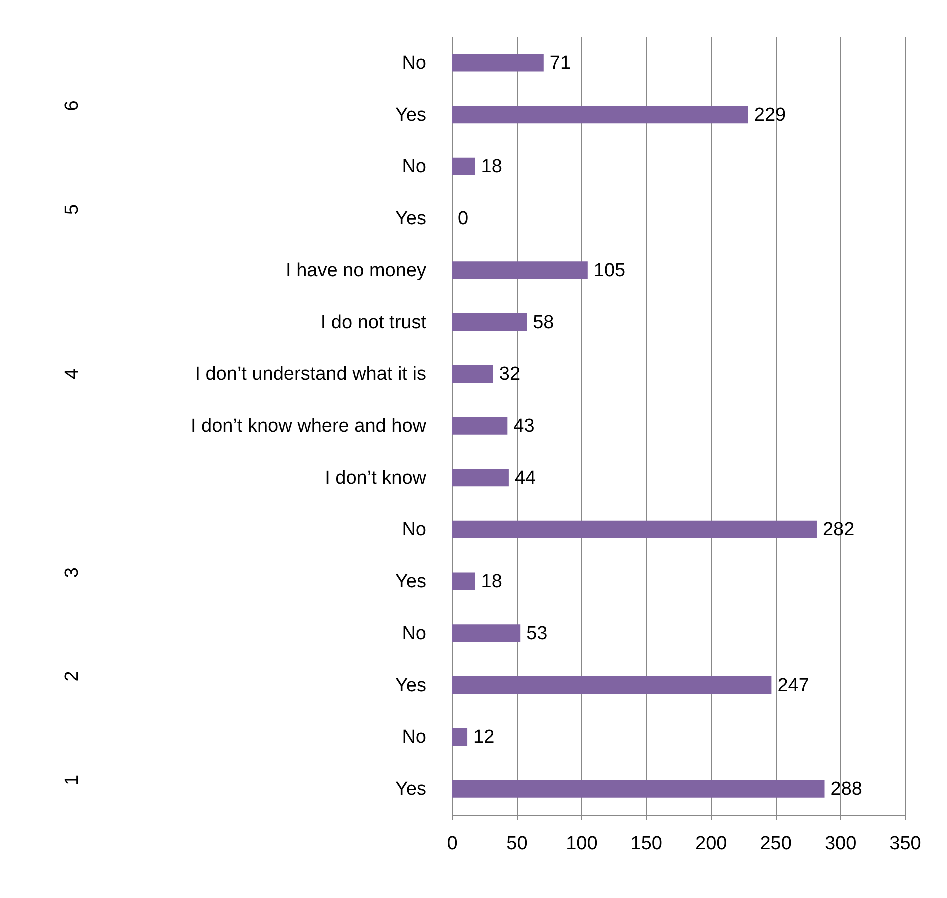  I want to click on data-label: 288, so click(846, 789).